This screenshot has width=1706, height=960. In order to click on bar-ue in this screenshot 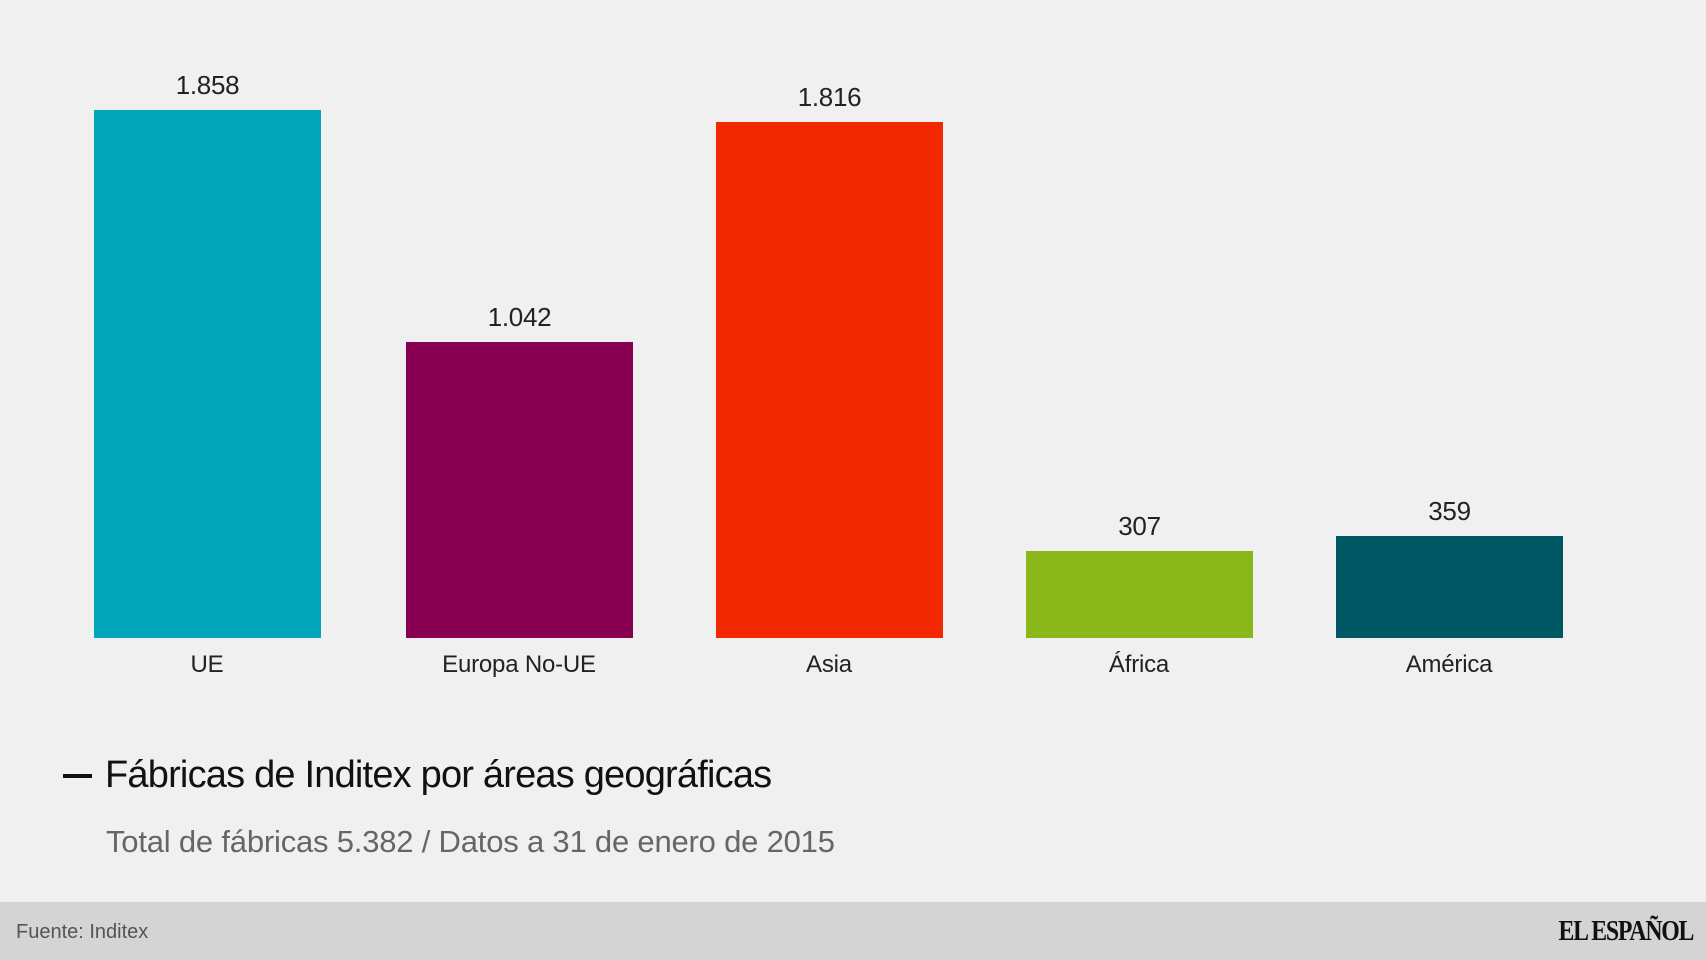, I will do `click(207, 374)`.